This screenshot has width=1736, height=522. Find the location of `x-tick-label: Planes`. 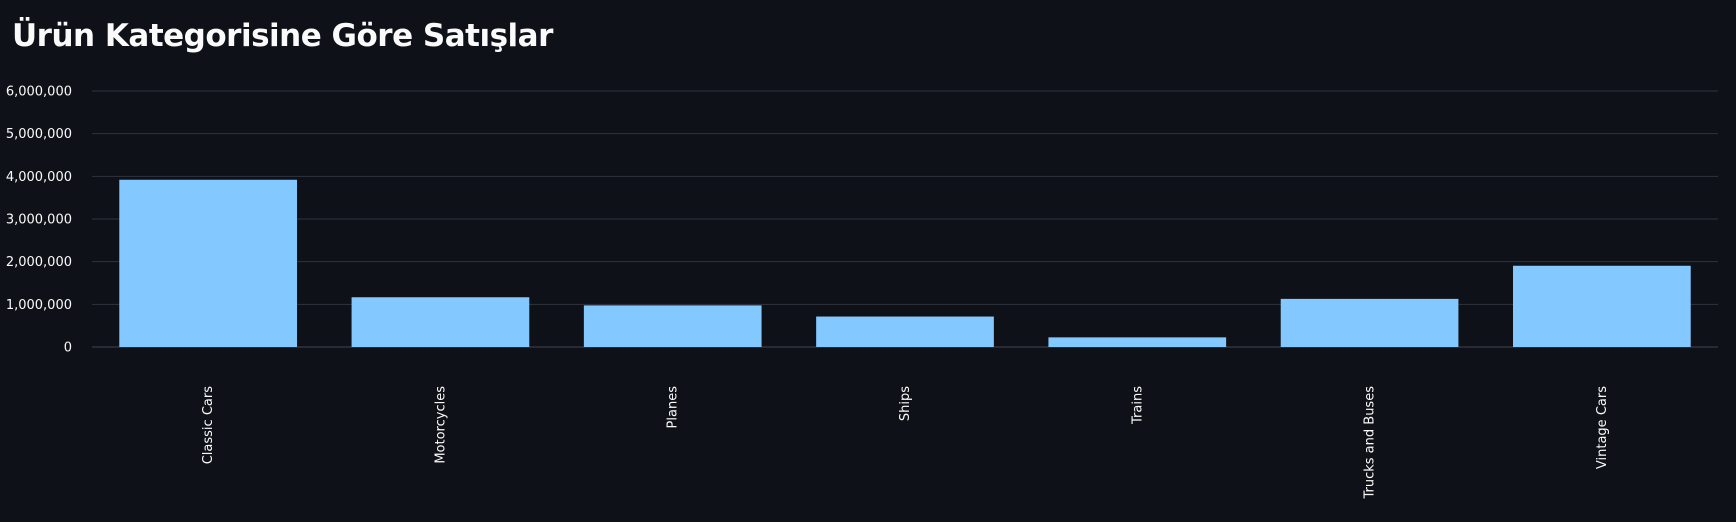

x-tick-label: Planes is located at coordinates (673, 407).